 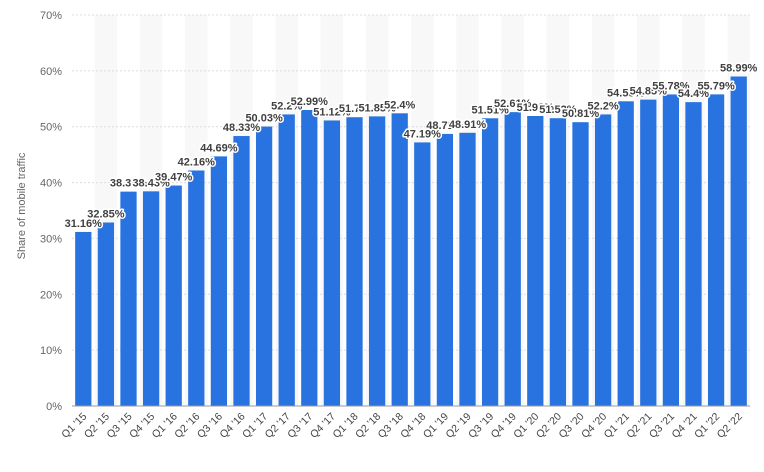 What do you see at coordinates (310, 102) in the screenshot?
I see `data-label: 52.99%` at bounding box center [310, 102].